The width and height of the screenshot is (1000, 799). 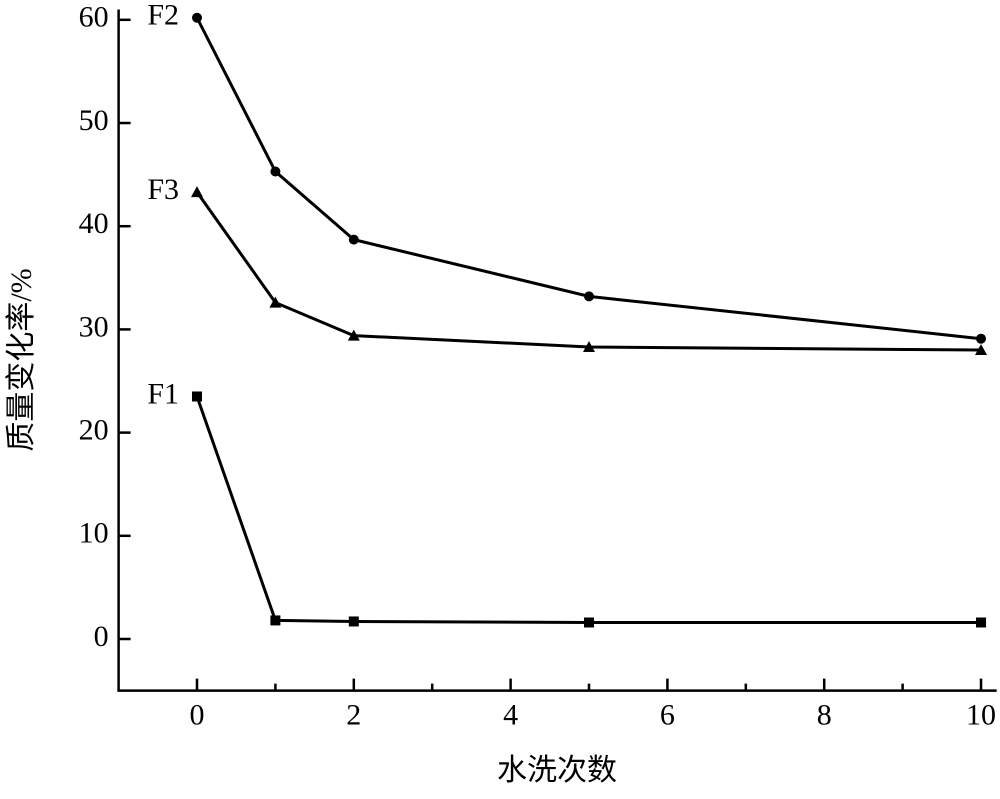 What do you see at coordinates (94, 429) in the screenshot?
I see `y-tick-label: 20` at bounding box center [94, 429].